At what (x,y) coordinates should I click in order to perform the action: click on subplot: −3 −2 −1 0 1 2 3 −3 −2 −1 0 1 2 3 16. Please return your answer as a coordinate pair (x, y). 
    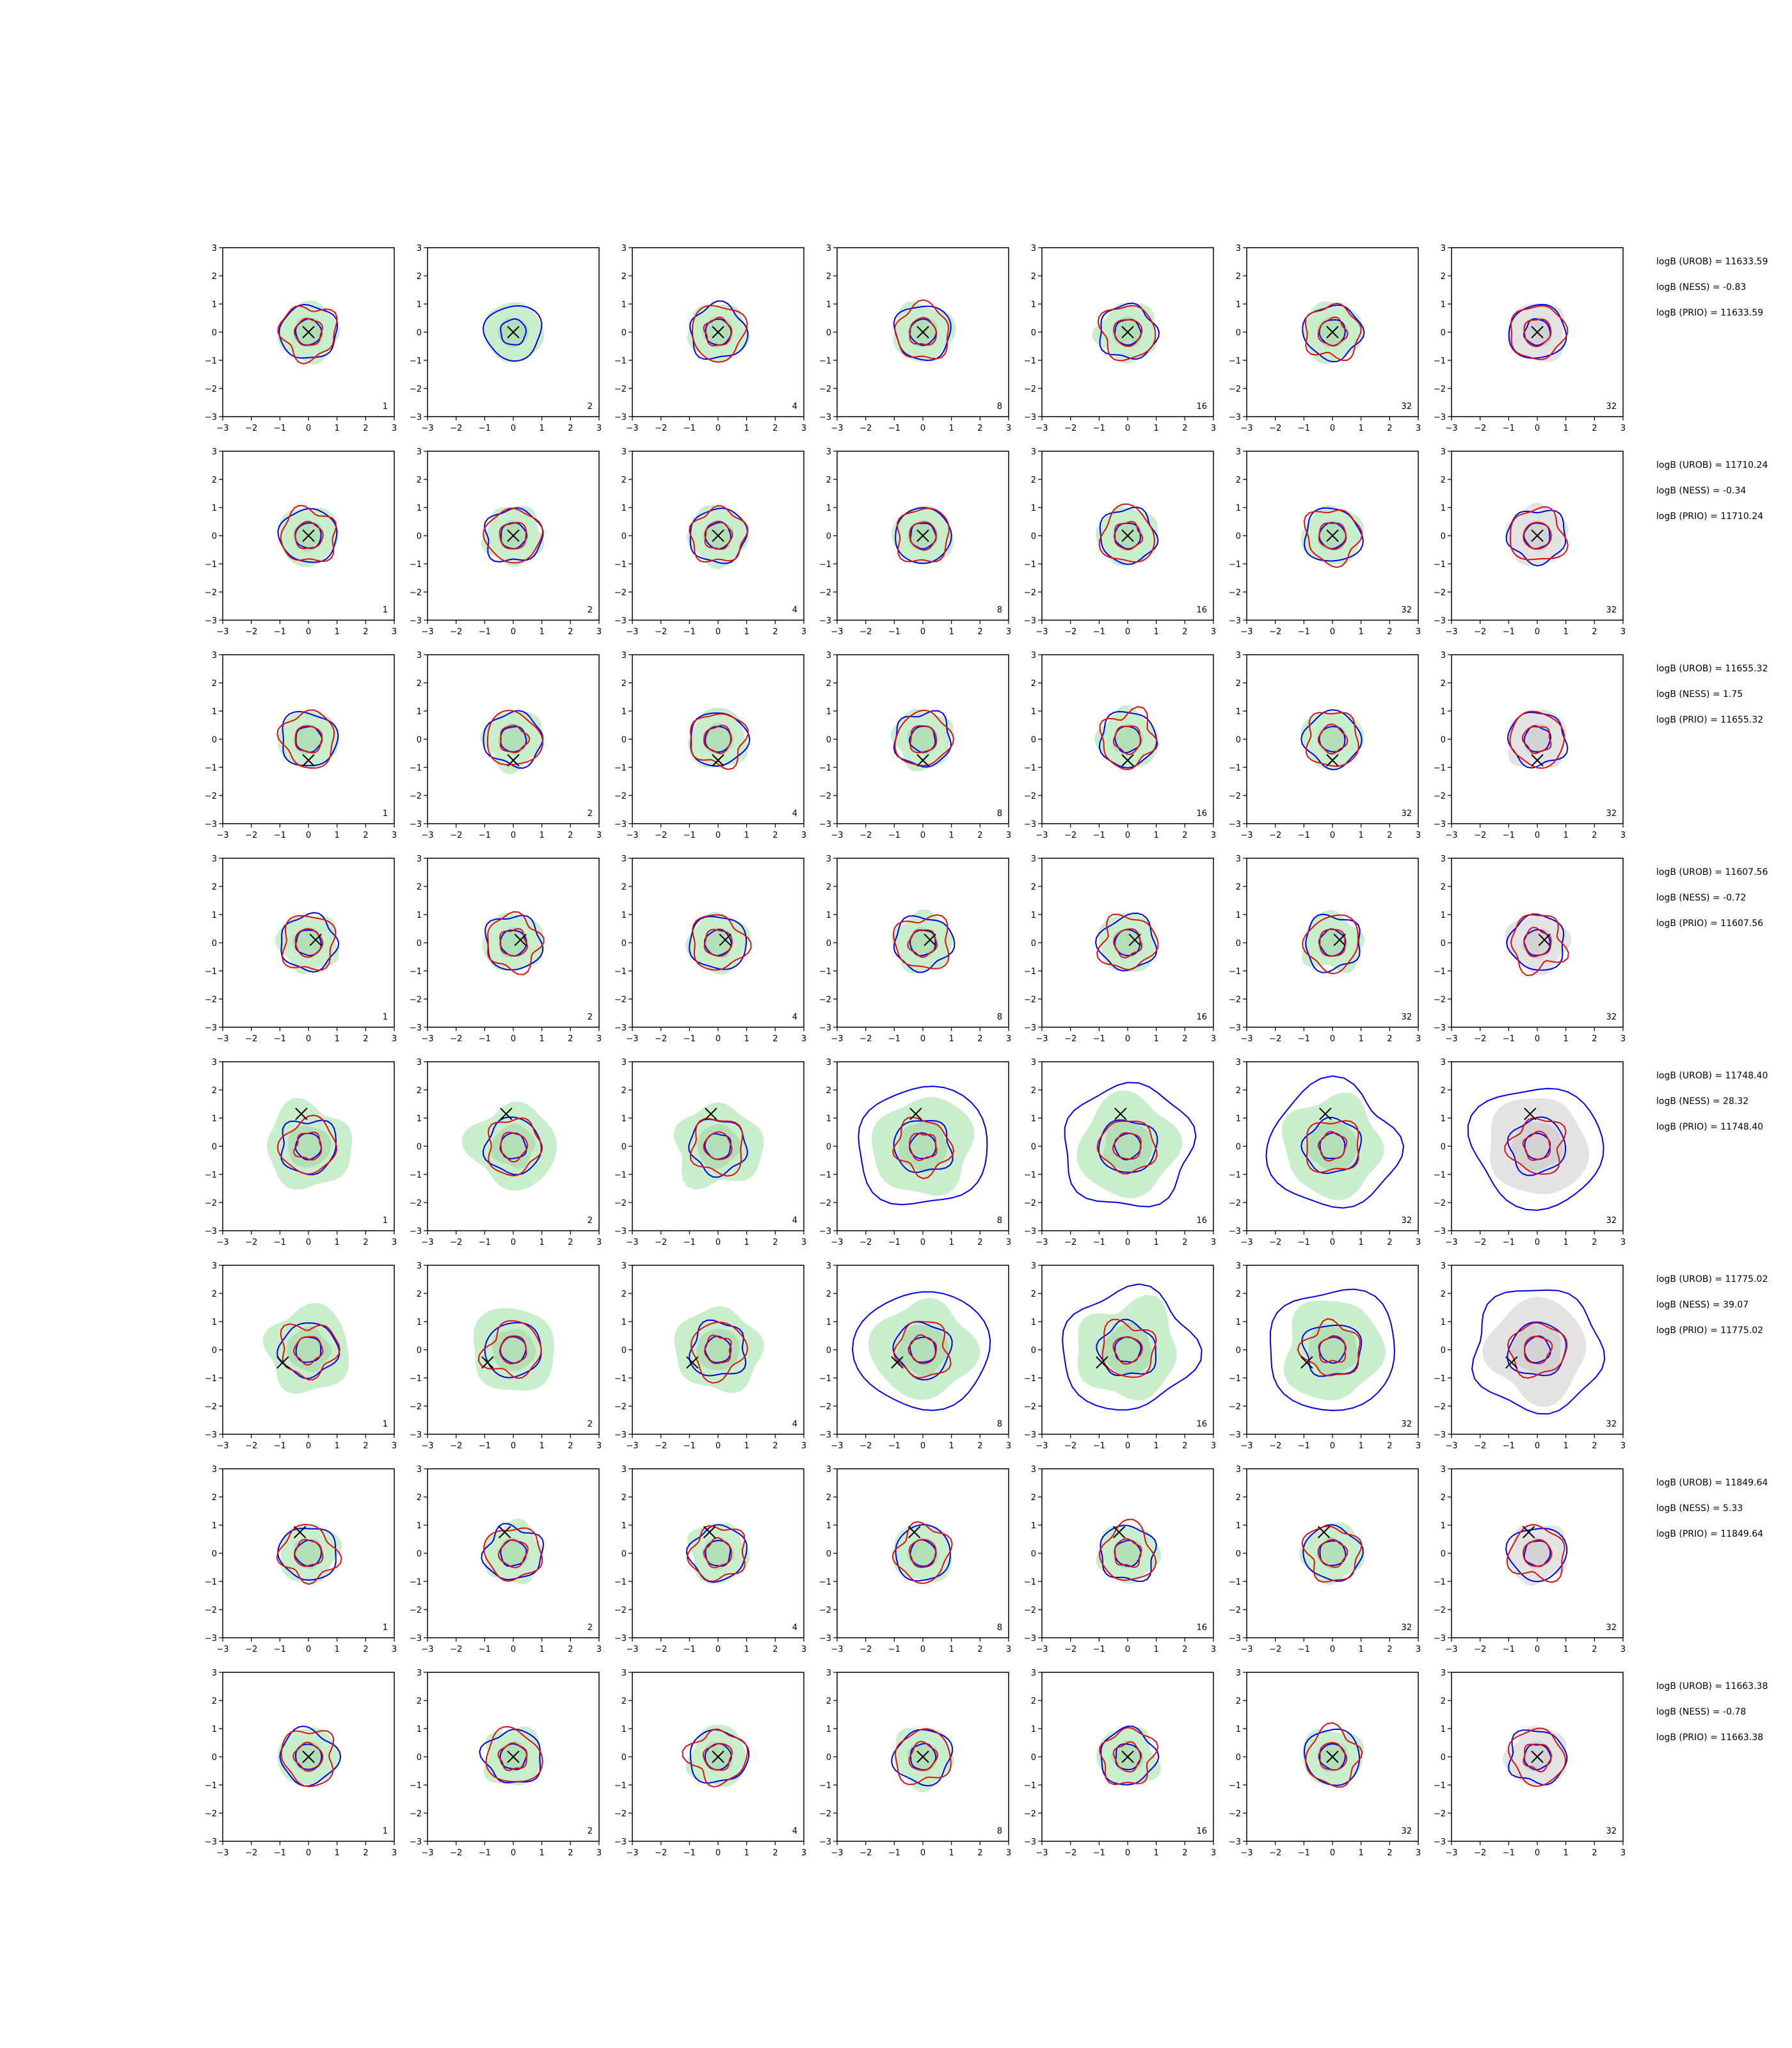
    Looking at the image, I should click on (1120, 1763).